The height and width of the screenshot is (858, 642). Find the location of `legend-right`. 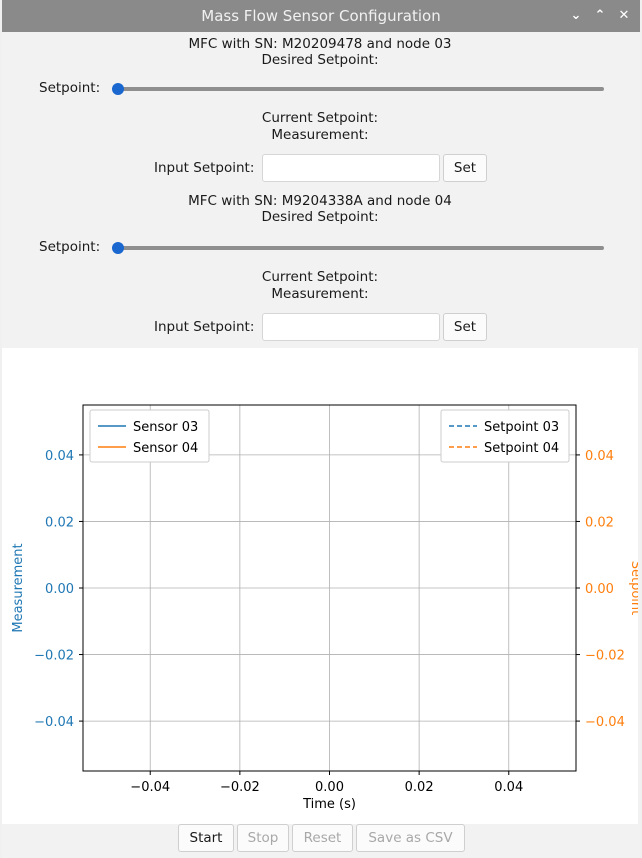

legend-right is located at coordinates (505, 436).